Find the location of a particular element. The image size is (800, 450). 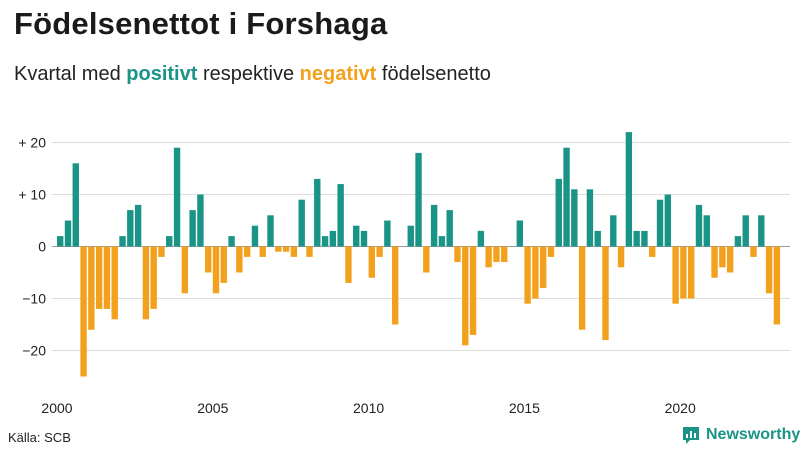

subtitle-negative: negativt is located at coordinates (338, 74).